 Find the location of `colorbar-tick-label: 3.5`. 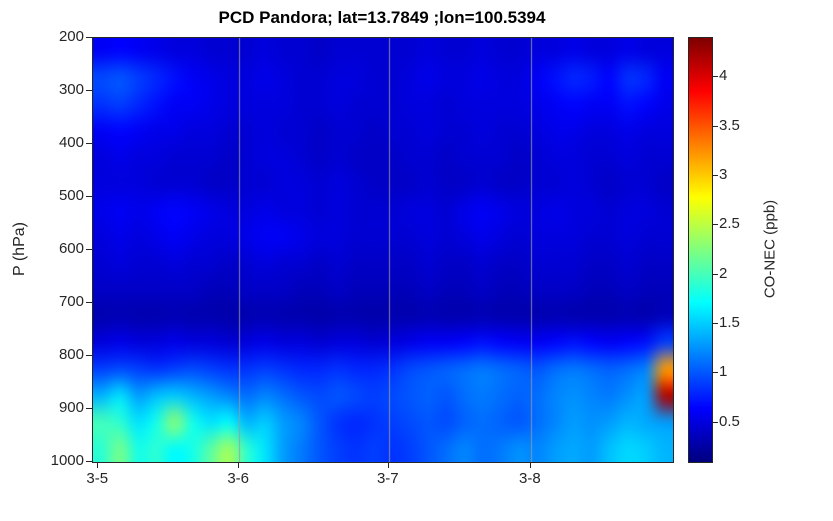

colorbar-tick-label: 3.5 is located at coordinates (729, 125).